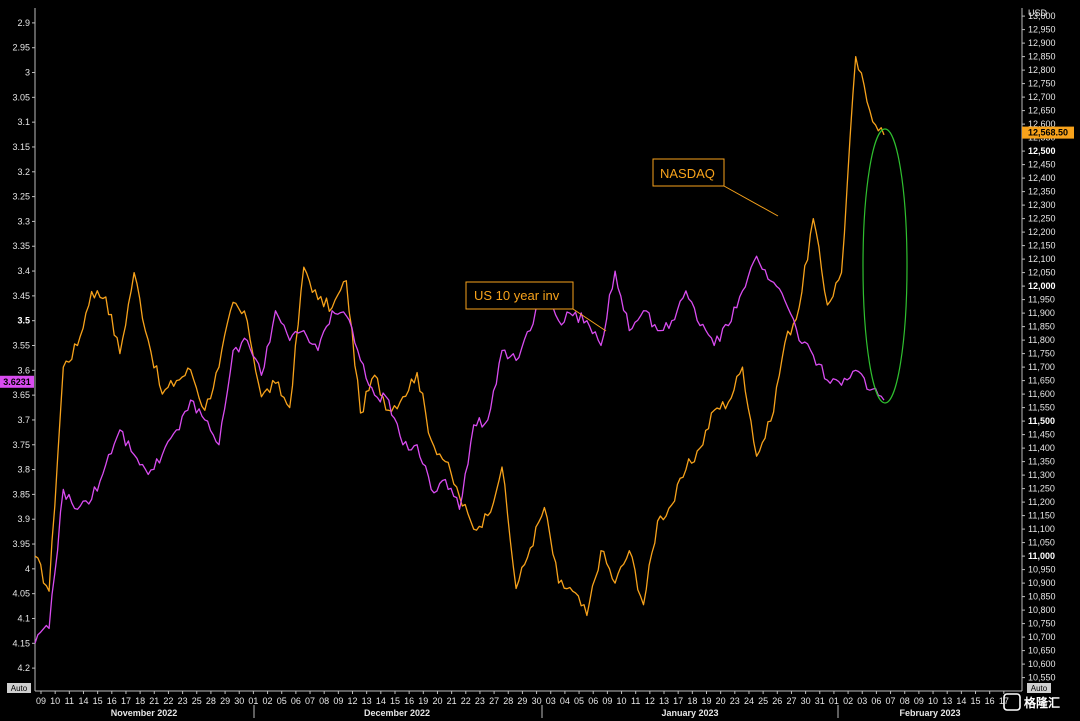  What do you see at coordinates (1042, 57) in the screenshot?
I see `right-tick-label: 12,850` at bounding box center [1042, 57].